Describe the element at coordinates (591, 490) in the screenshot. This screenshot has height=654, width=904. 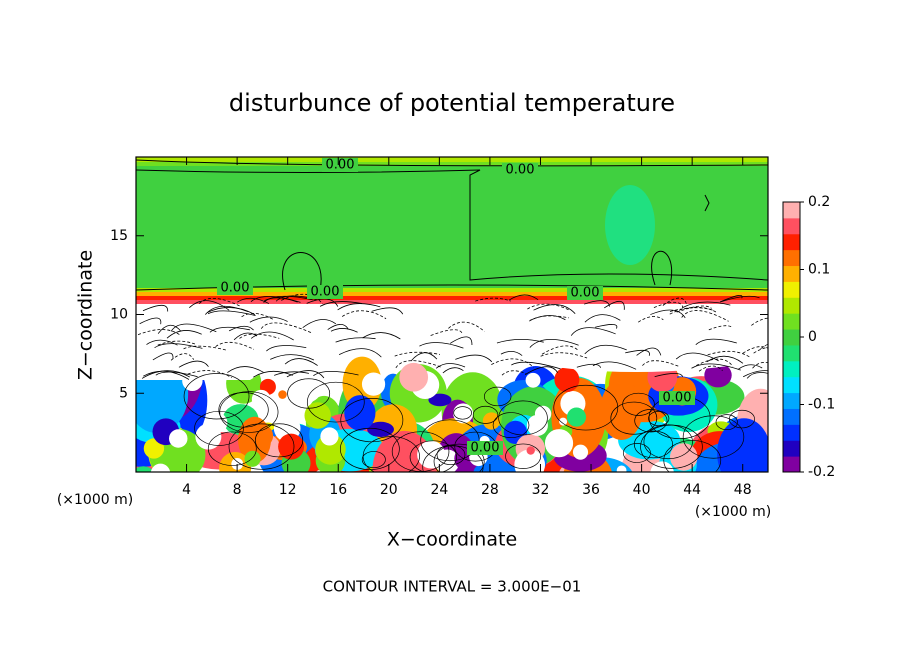
I see `x-tick-label: 36` at that location.